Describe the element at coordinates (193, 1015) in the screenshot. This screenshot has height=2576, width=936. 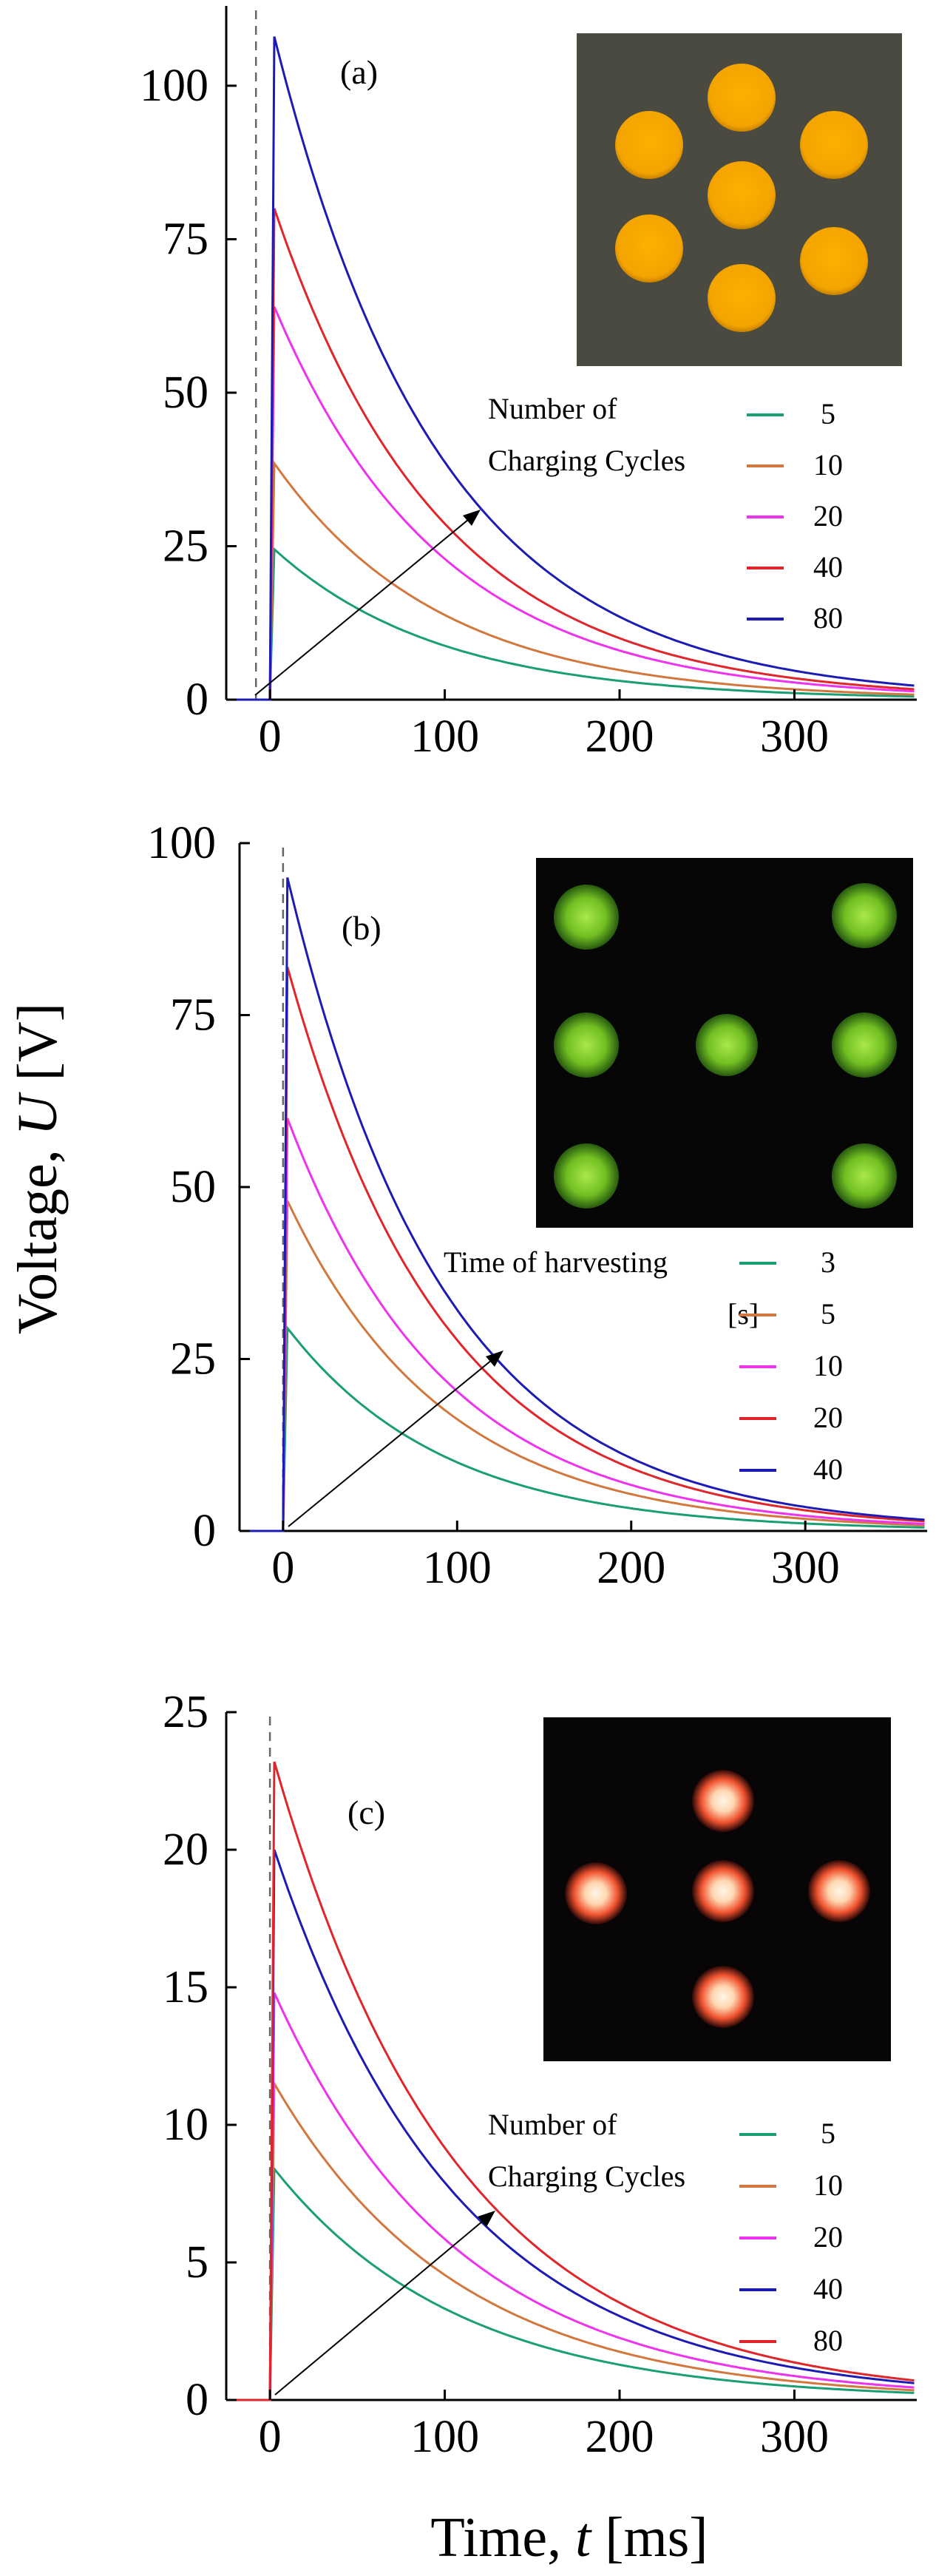
I see `y-tick-label: 75` at that location.